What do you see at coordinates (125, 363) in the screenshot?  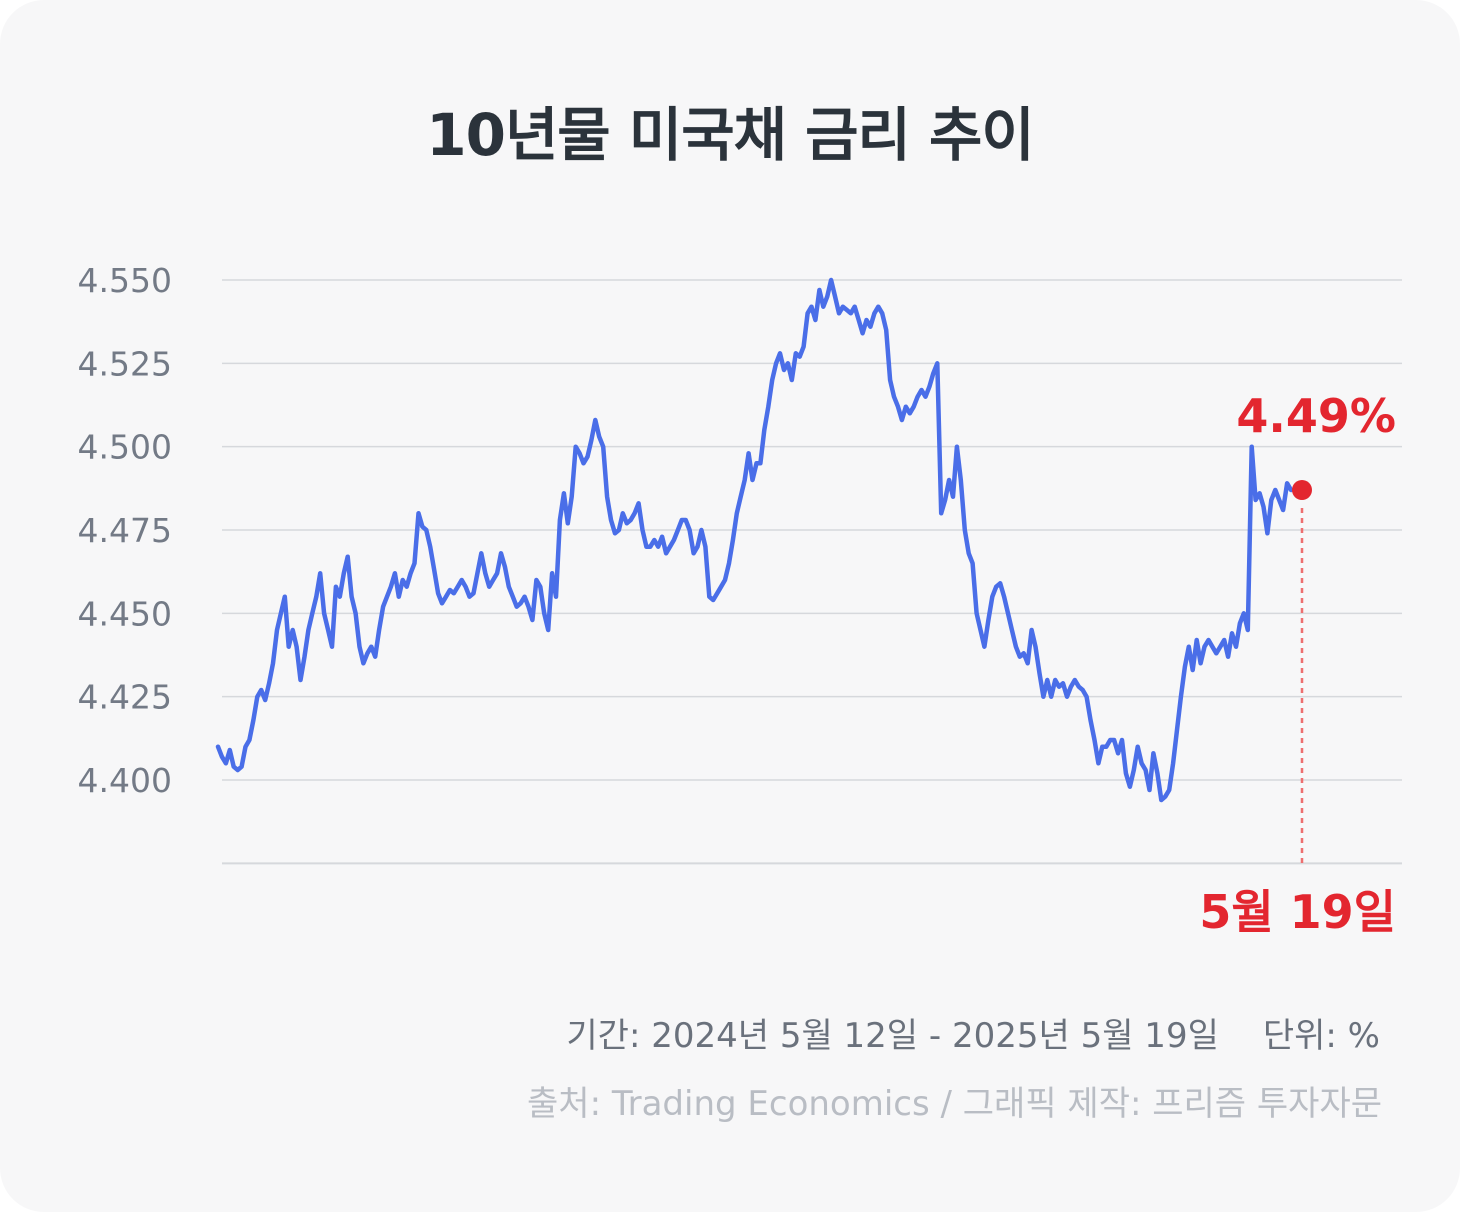 I see `y-tick-label: 4.525` at bounding box center [125, 363].